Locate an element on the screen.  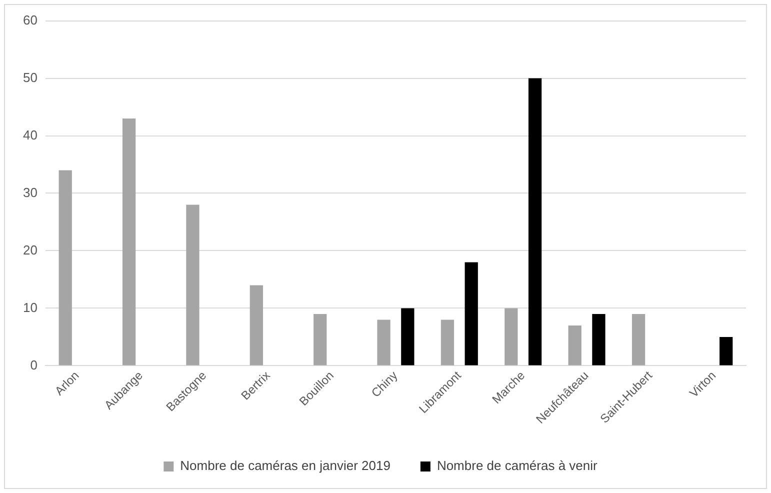
y-tick-label: 10 is located at coordinates (30, 307).